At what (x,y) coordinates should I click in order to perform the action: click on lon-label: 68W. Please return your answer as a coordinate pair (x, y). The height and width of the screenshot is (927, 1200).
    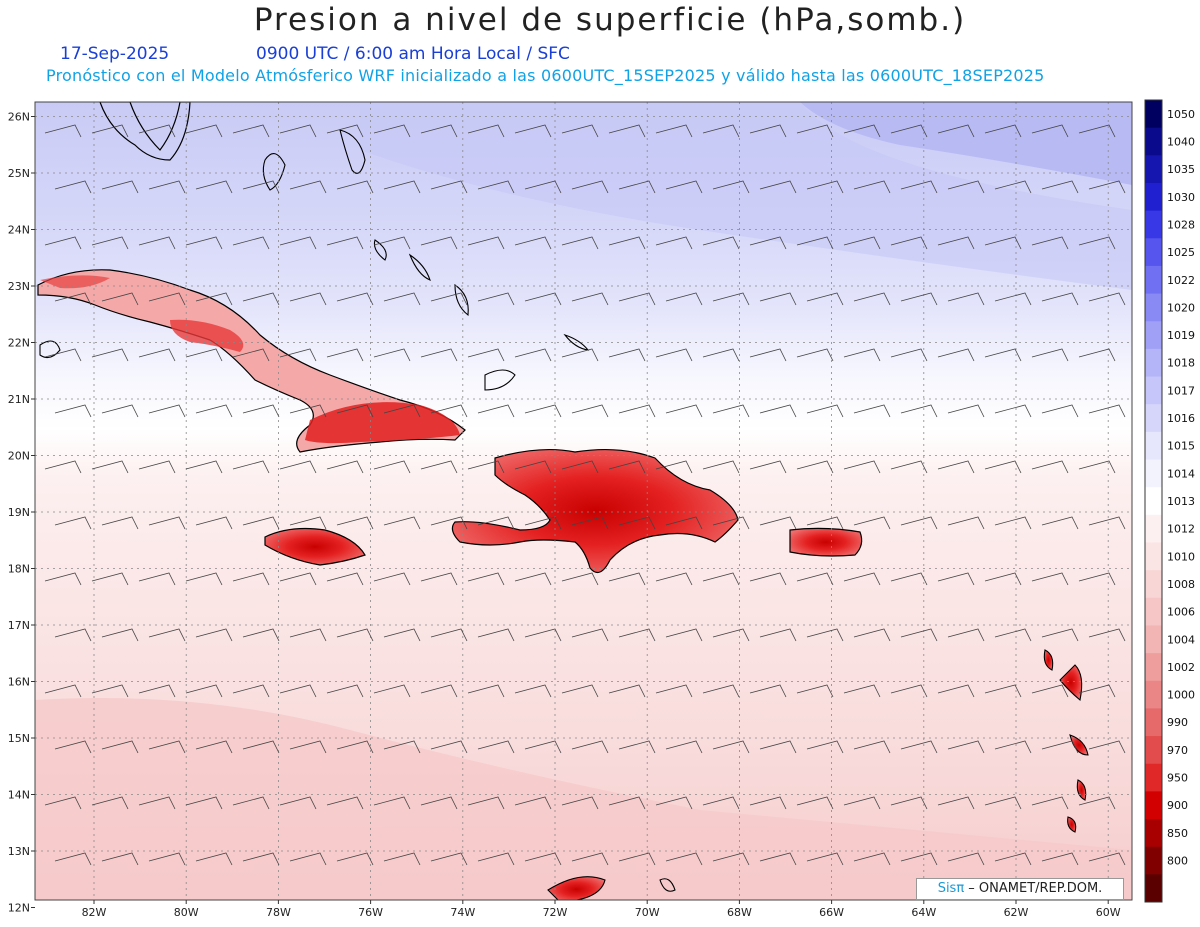
    Looking at the image, I should click on (739, 912).